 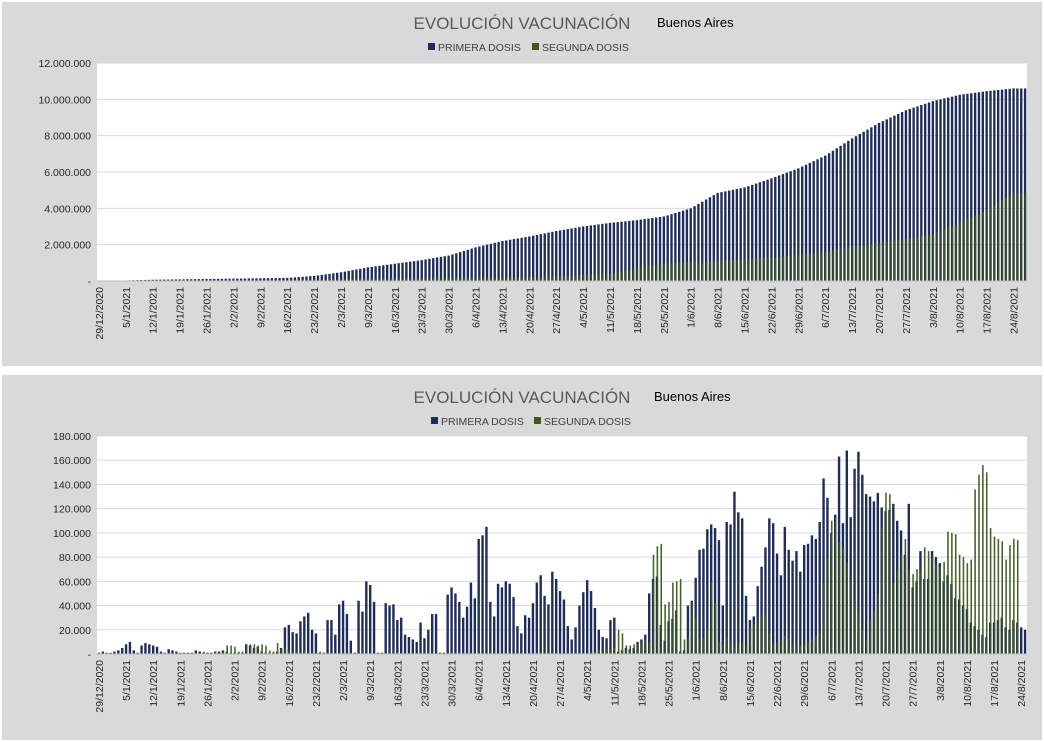 What do you see at coordinates (72, 461) in the screenshot?
I see `y-tick-label: 160.000` at bounding box center [72, 461].